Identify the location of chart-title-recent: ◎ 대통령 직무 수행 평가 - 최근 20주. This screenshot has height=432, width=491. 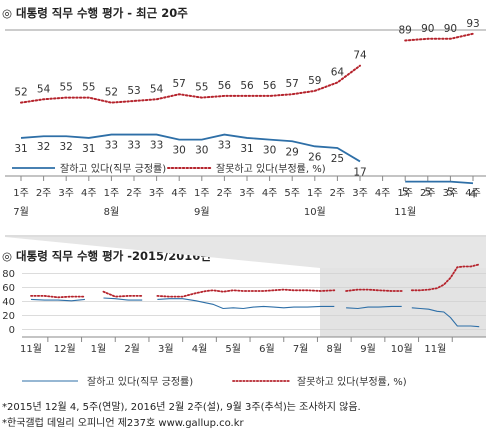
(95, 13).